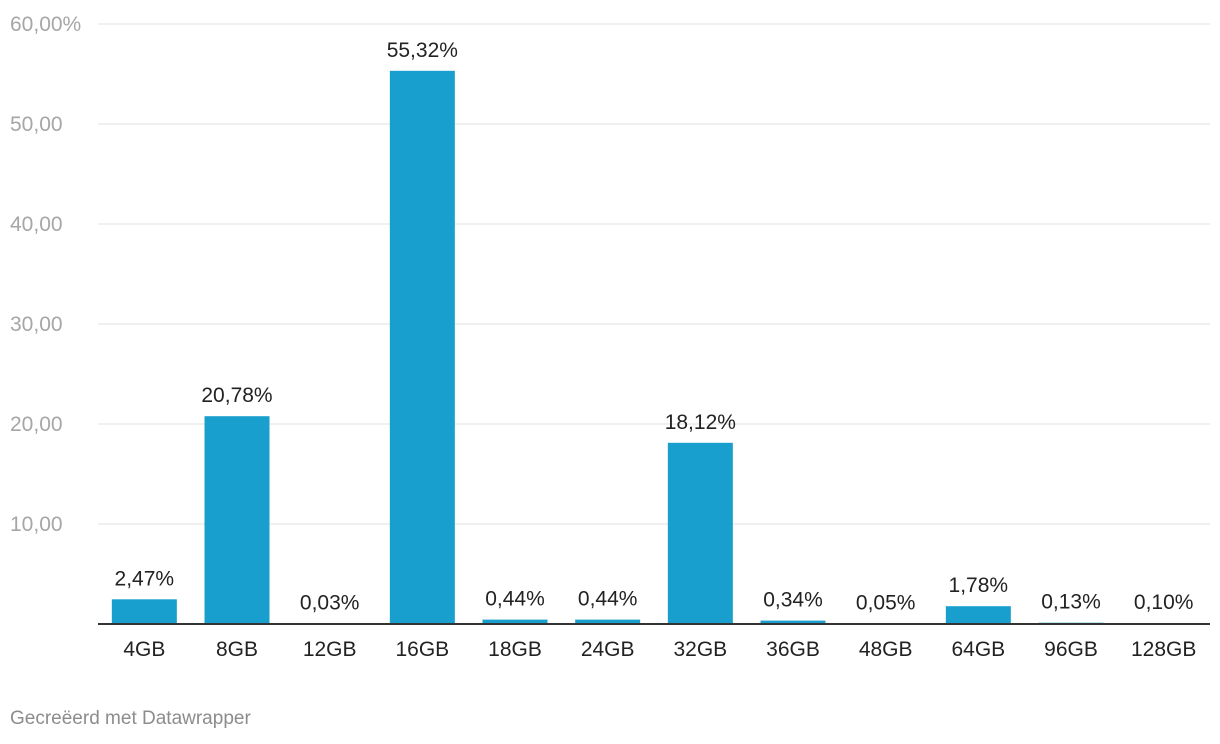 The image size is (1220, 744). I want to click on y-tick-label: 30,00, so click(36, 324).